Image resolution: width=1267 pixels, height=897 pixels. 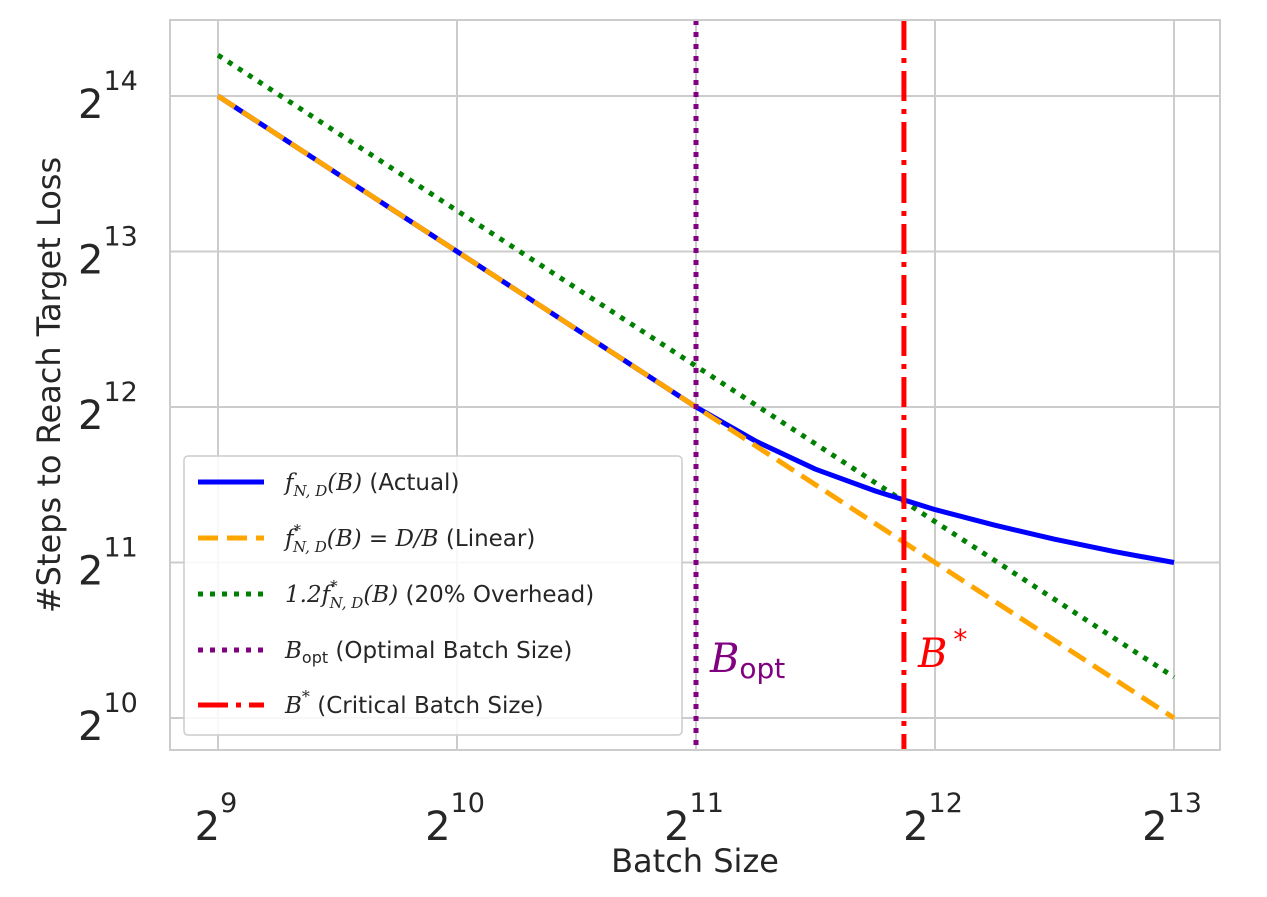 I want to click on x-tick-label: 210, so click(x=455, y=819).